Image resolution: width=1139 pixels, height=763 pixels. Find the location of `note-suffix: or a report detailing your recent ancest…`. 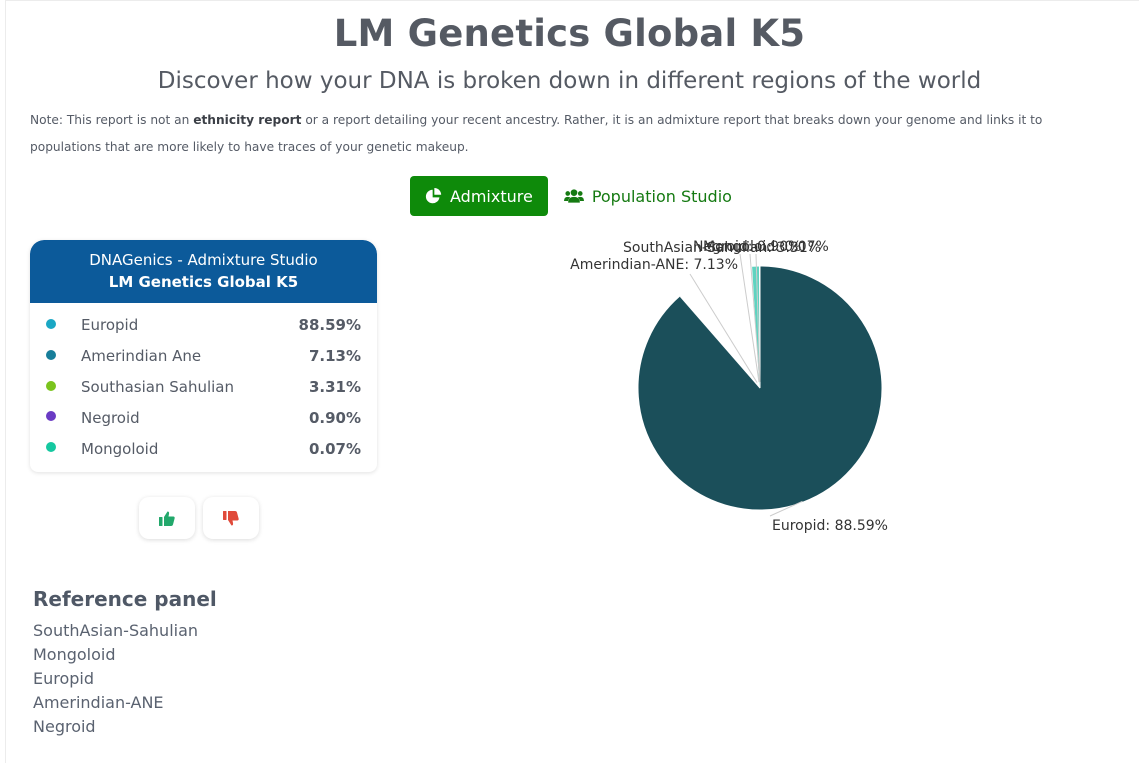

note-suffix: or a report detailing your recent ancest… is located at coordinates (536, 133).